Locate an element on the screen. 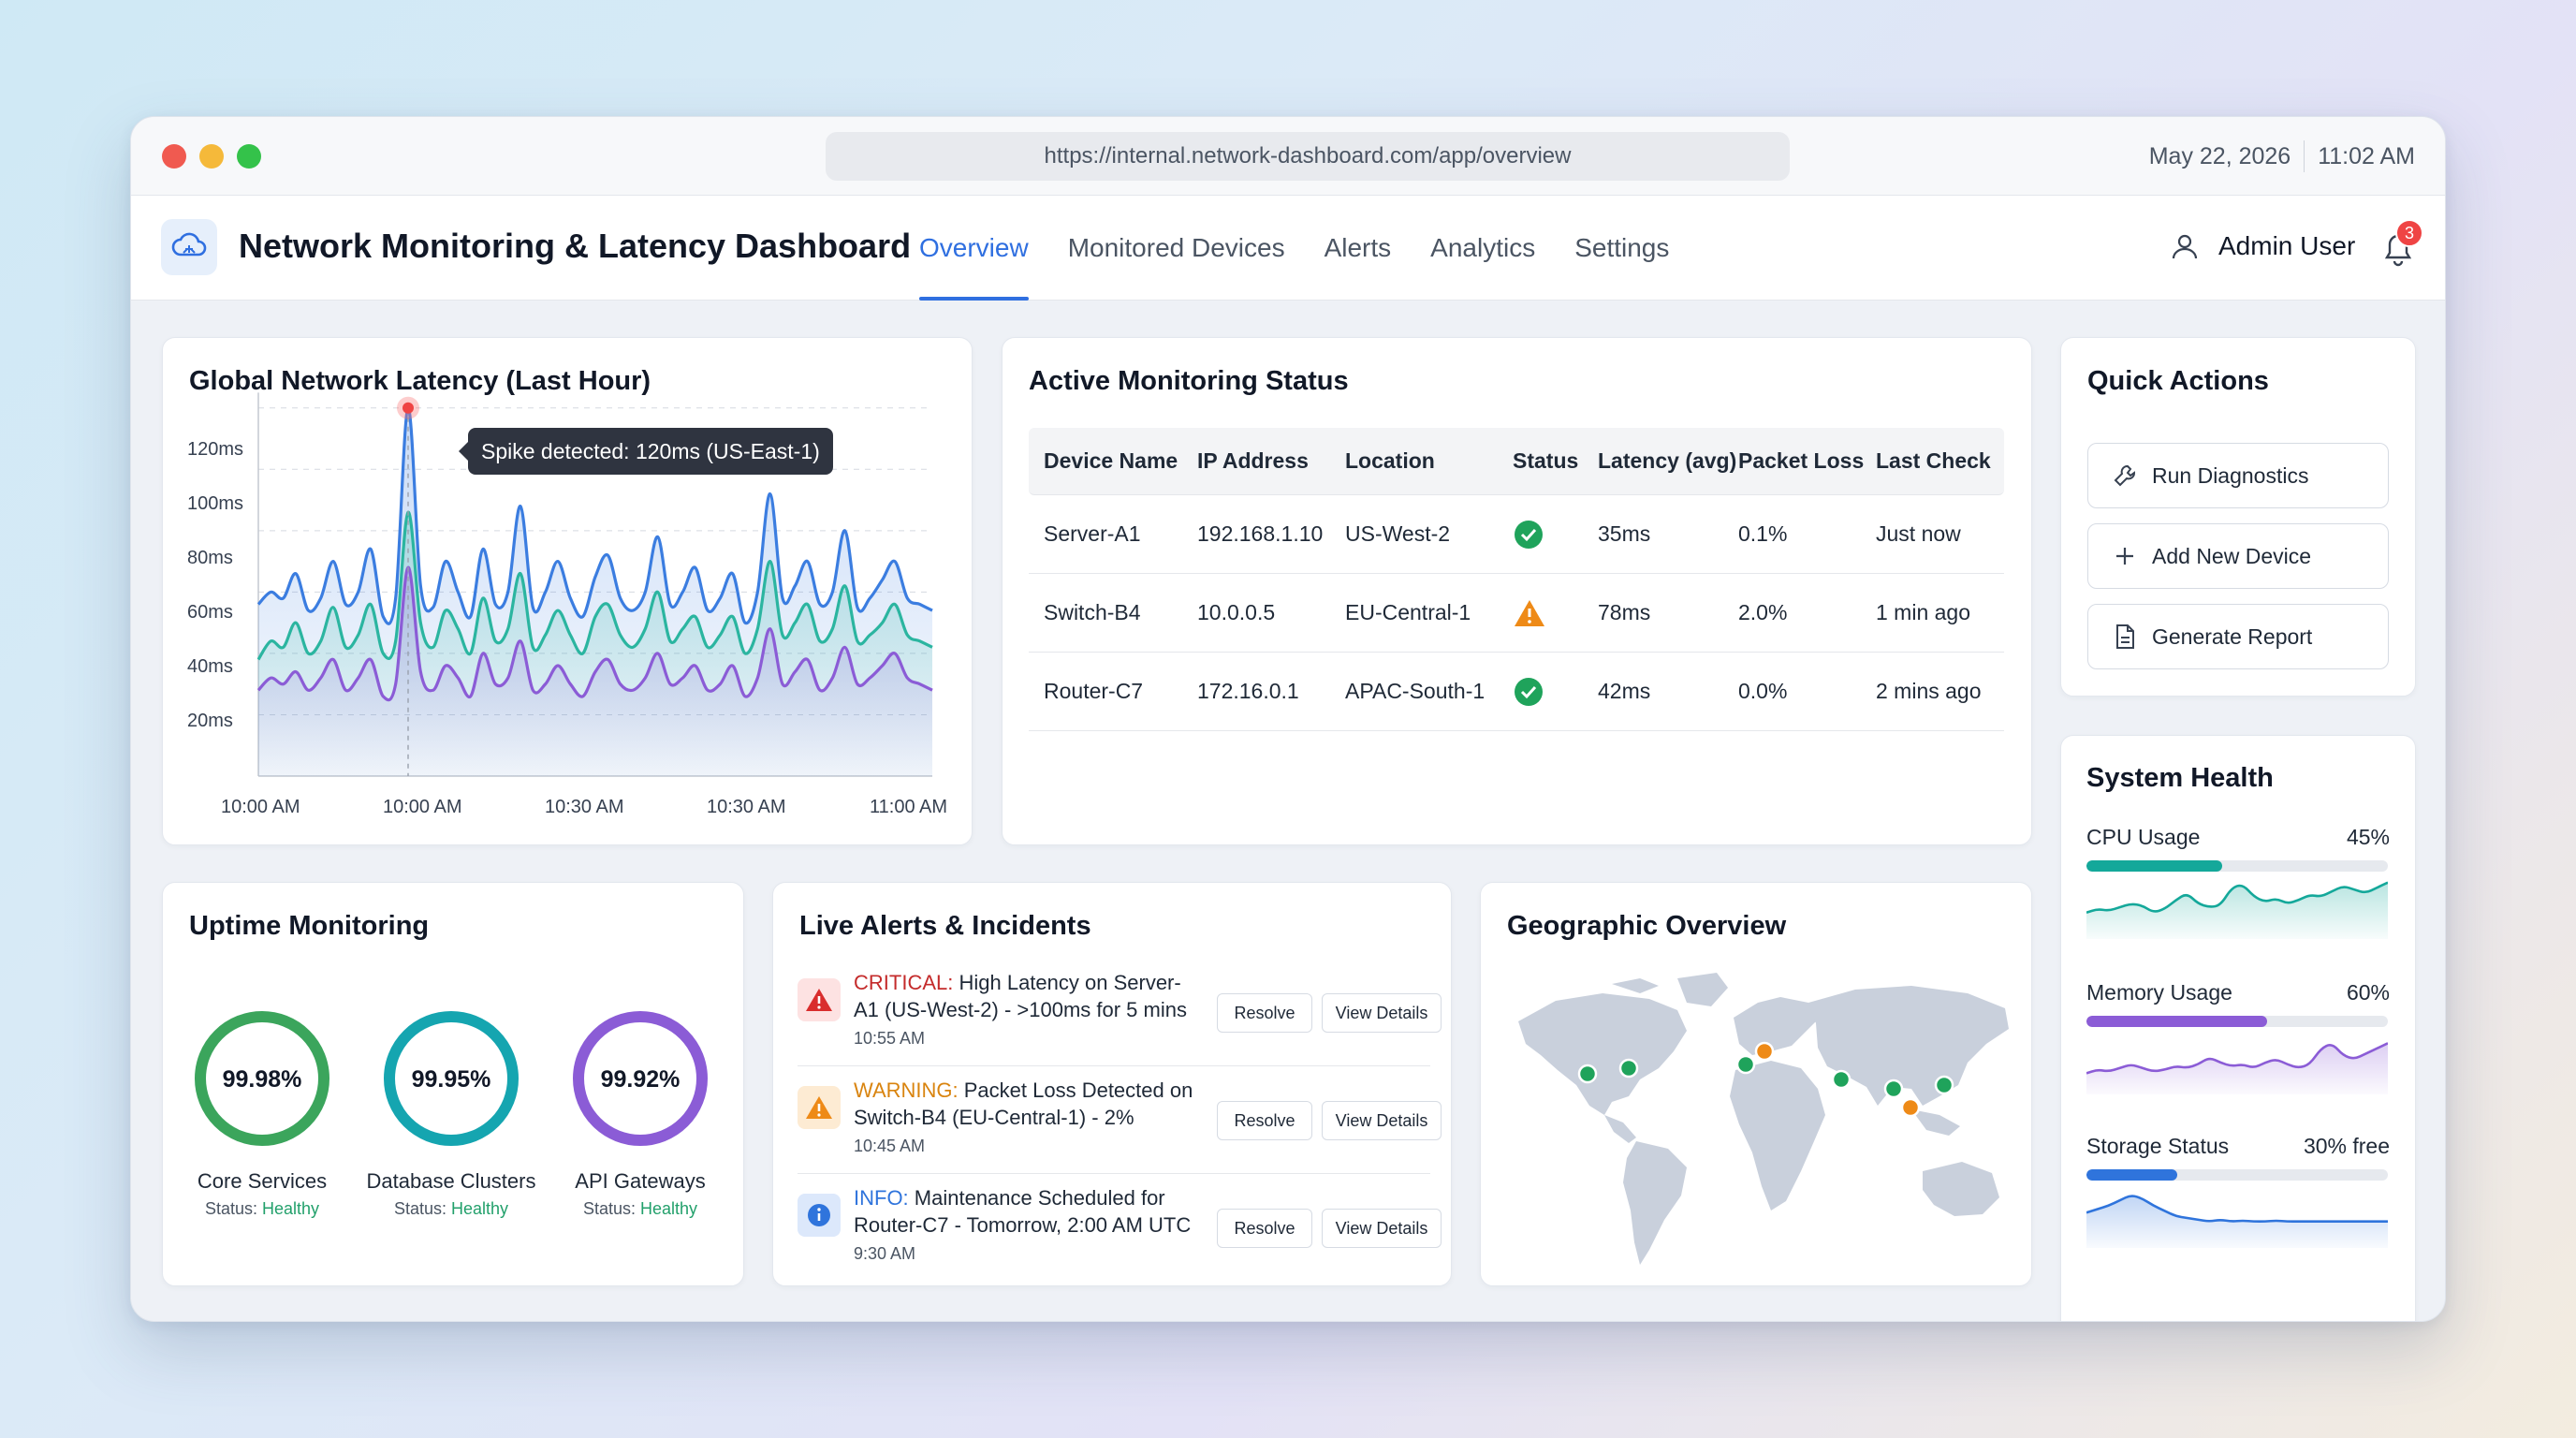  user-name: Admin User is located at coordinates (2287, 245).